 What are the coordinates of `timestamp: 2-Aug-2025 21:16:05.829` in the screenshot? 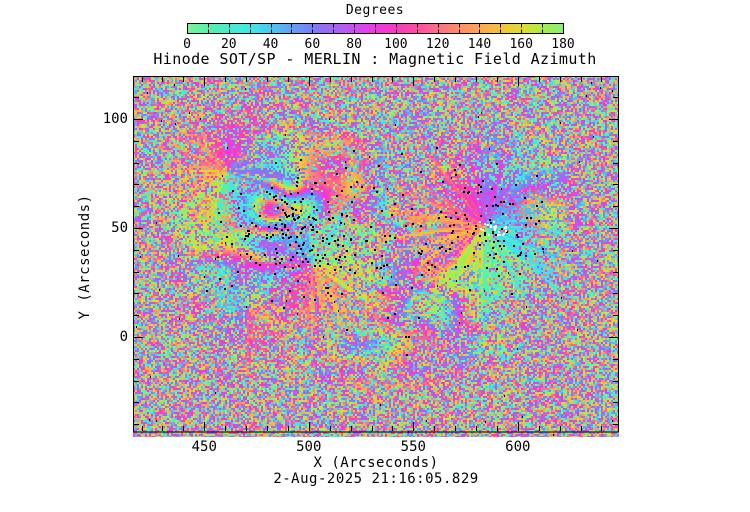 It's located at (376, 479).